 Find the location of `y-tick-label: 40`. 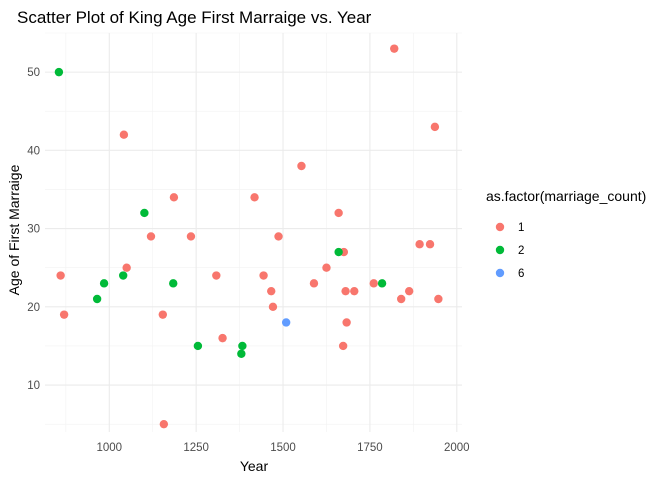

y-tick-label: 40 is located at coordinates (33, 151).